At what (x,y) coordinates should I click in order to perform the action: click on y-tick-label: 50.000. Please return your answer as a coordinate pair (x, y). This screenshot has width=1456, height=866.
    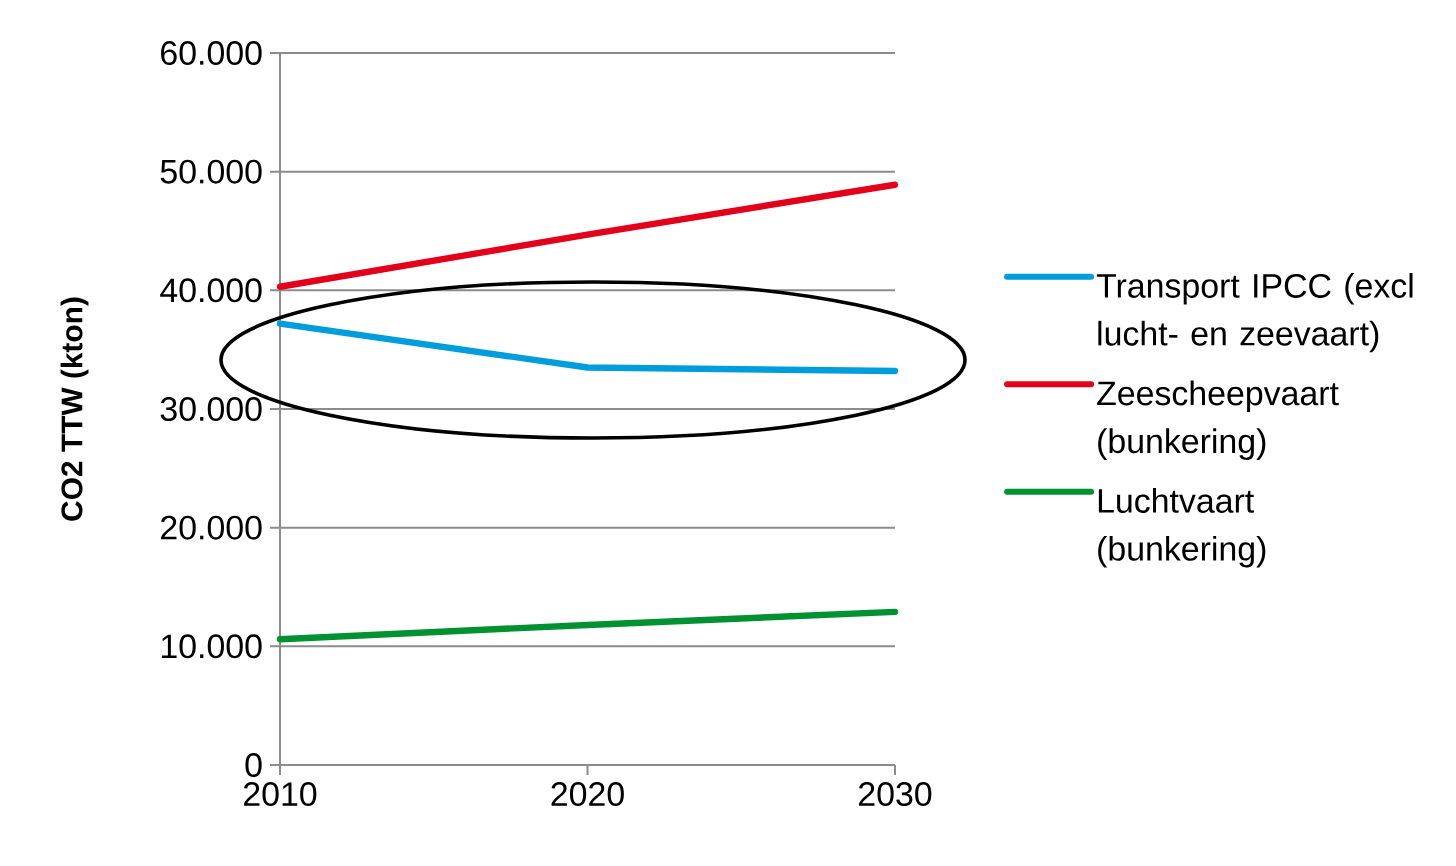
    Looking at the image, I should click on (211, 171).